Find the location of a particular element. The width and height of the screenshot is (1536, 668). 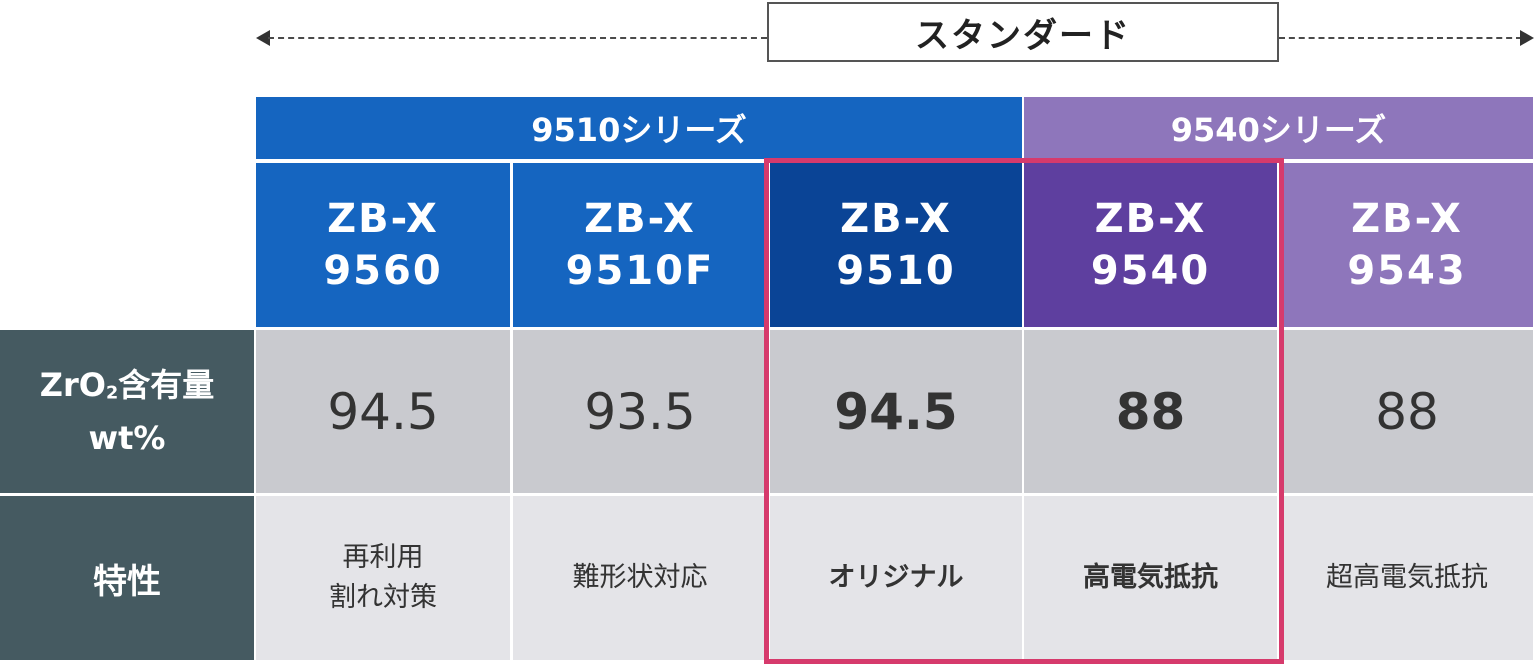

property-9560: 再利用 割れ対策 is located at coordinates (383, 578).